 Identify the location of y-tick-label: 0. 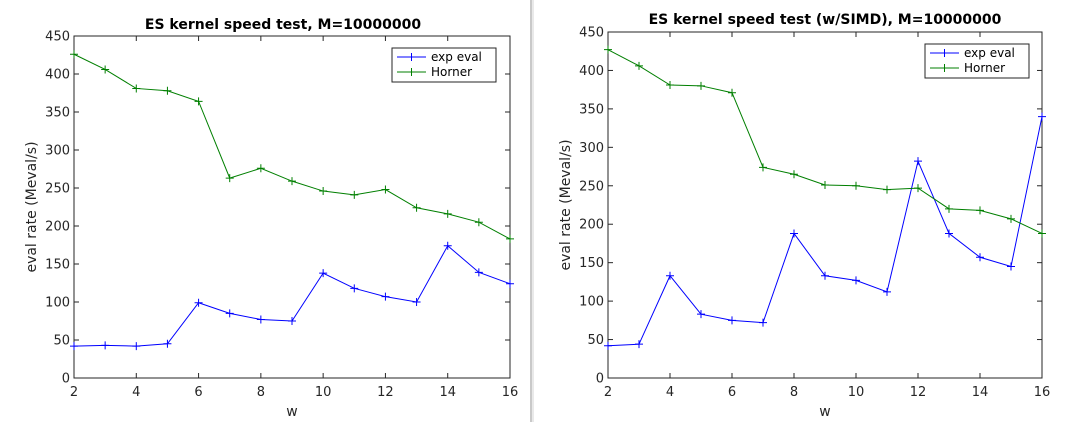
(66, 379).